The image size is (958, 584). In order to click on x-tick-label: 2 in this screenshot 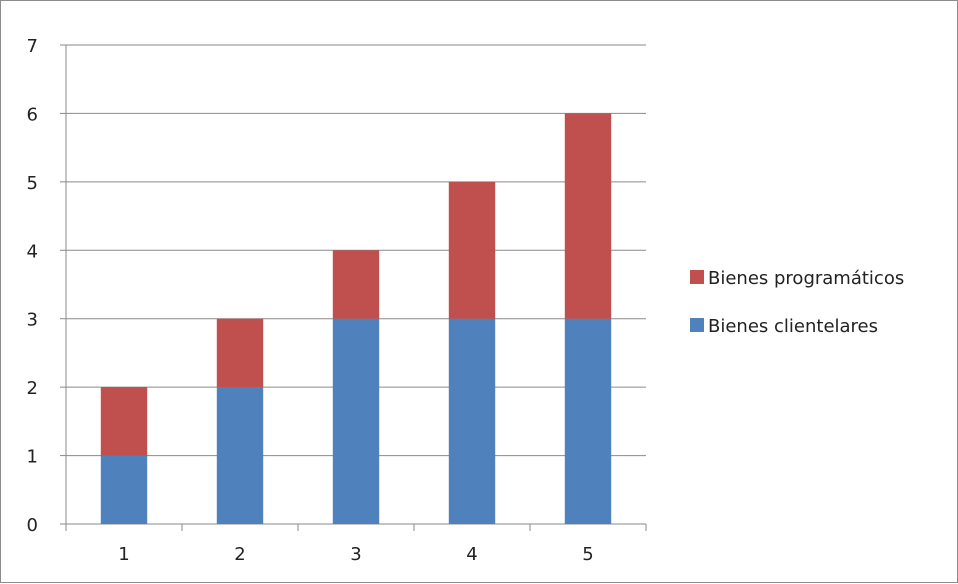, I will do `click(239, 554)`.